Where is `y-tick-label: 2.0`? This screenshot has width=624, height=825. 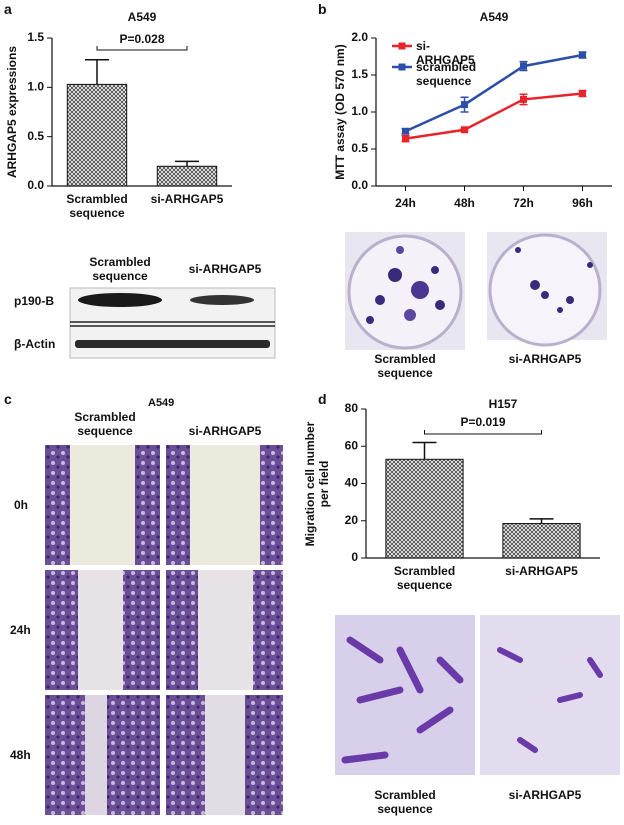 y-tick-label: 2.0 is located at coordinates (359, 37).